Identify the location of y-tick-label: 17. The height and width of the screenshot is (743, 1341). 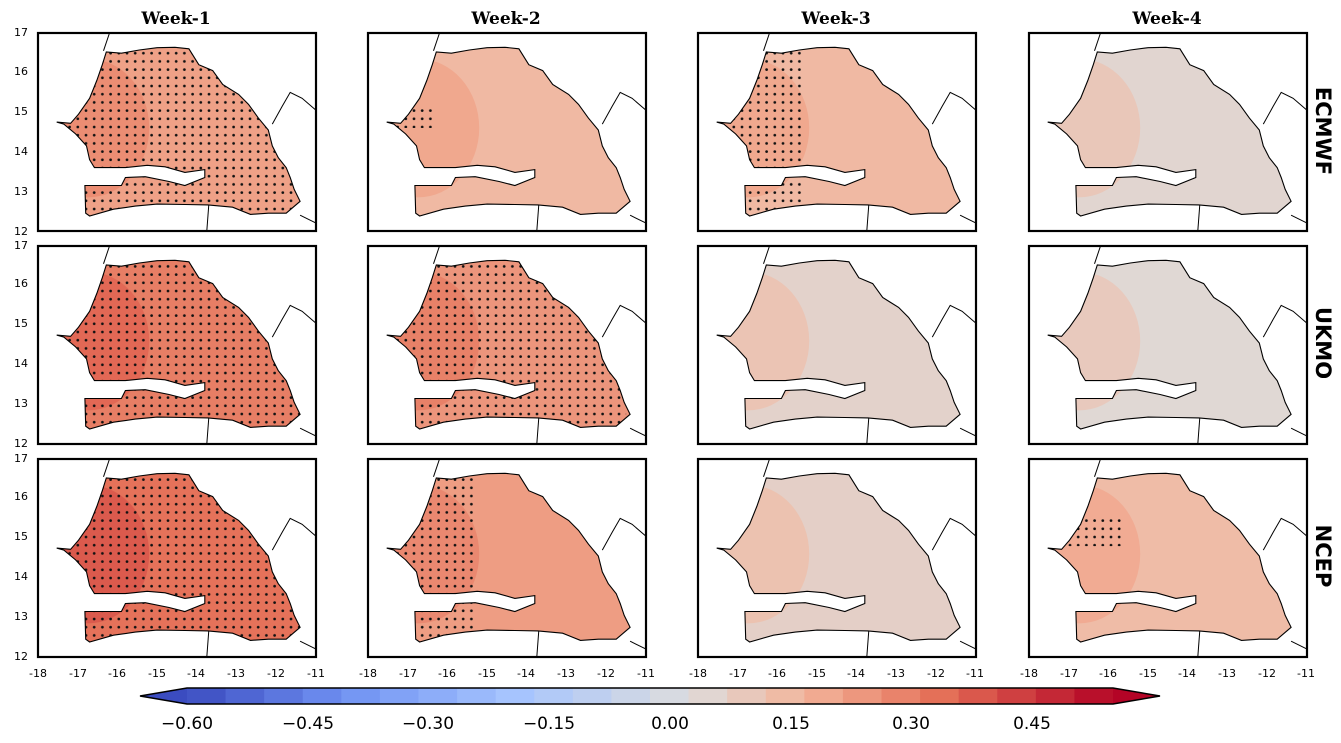
(21, 32).